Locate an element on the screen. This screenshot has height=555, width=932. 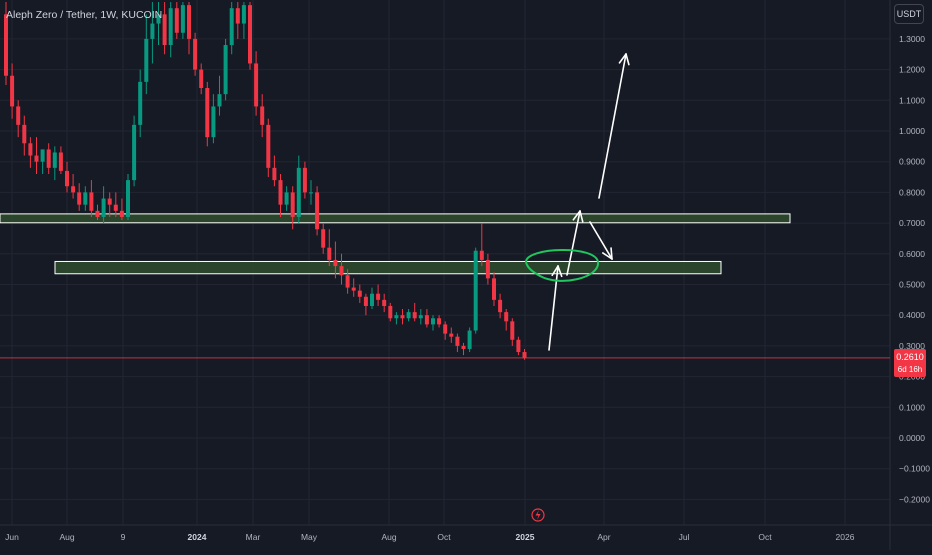
price-tick-label: 1.2000 is located at coordinates (912, 70).